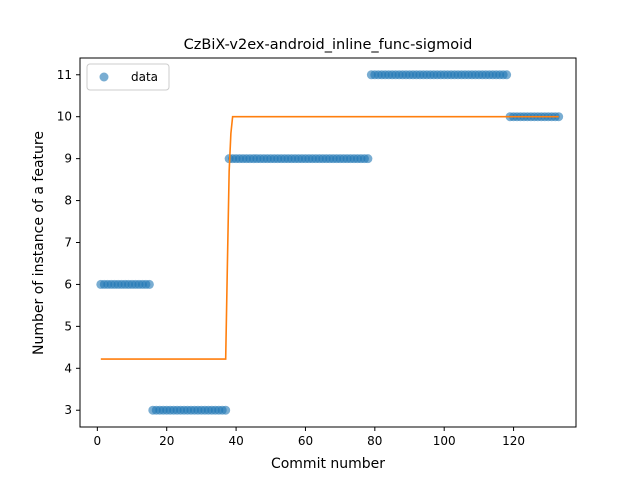  Describe the element at coordinates (68, 284) in the screenshot. I see `y-tick-label: 6` at that location.